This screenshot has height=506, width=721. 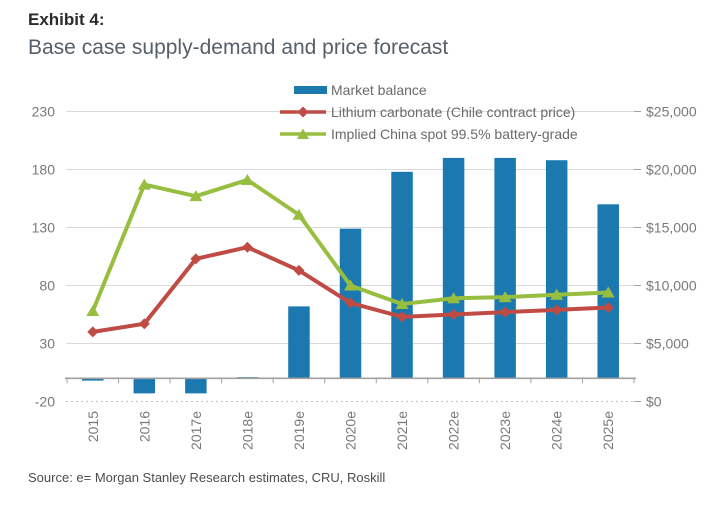 What do you see at coordinates (402, 430) in the screenshot?
I see `x-axis-label-2021e: 2021e` at bounding box center [402, 430].